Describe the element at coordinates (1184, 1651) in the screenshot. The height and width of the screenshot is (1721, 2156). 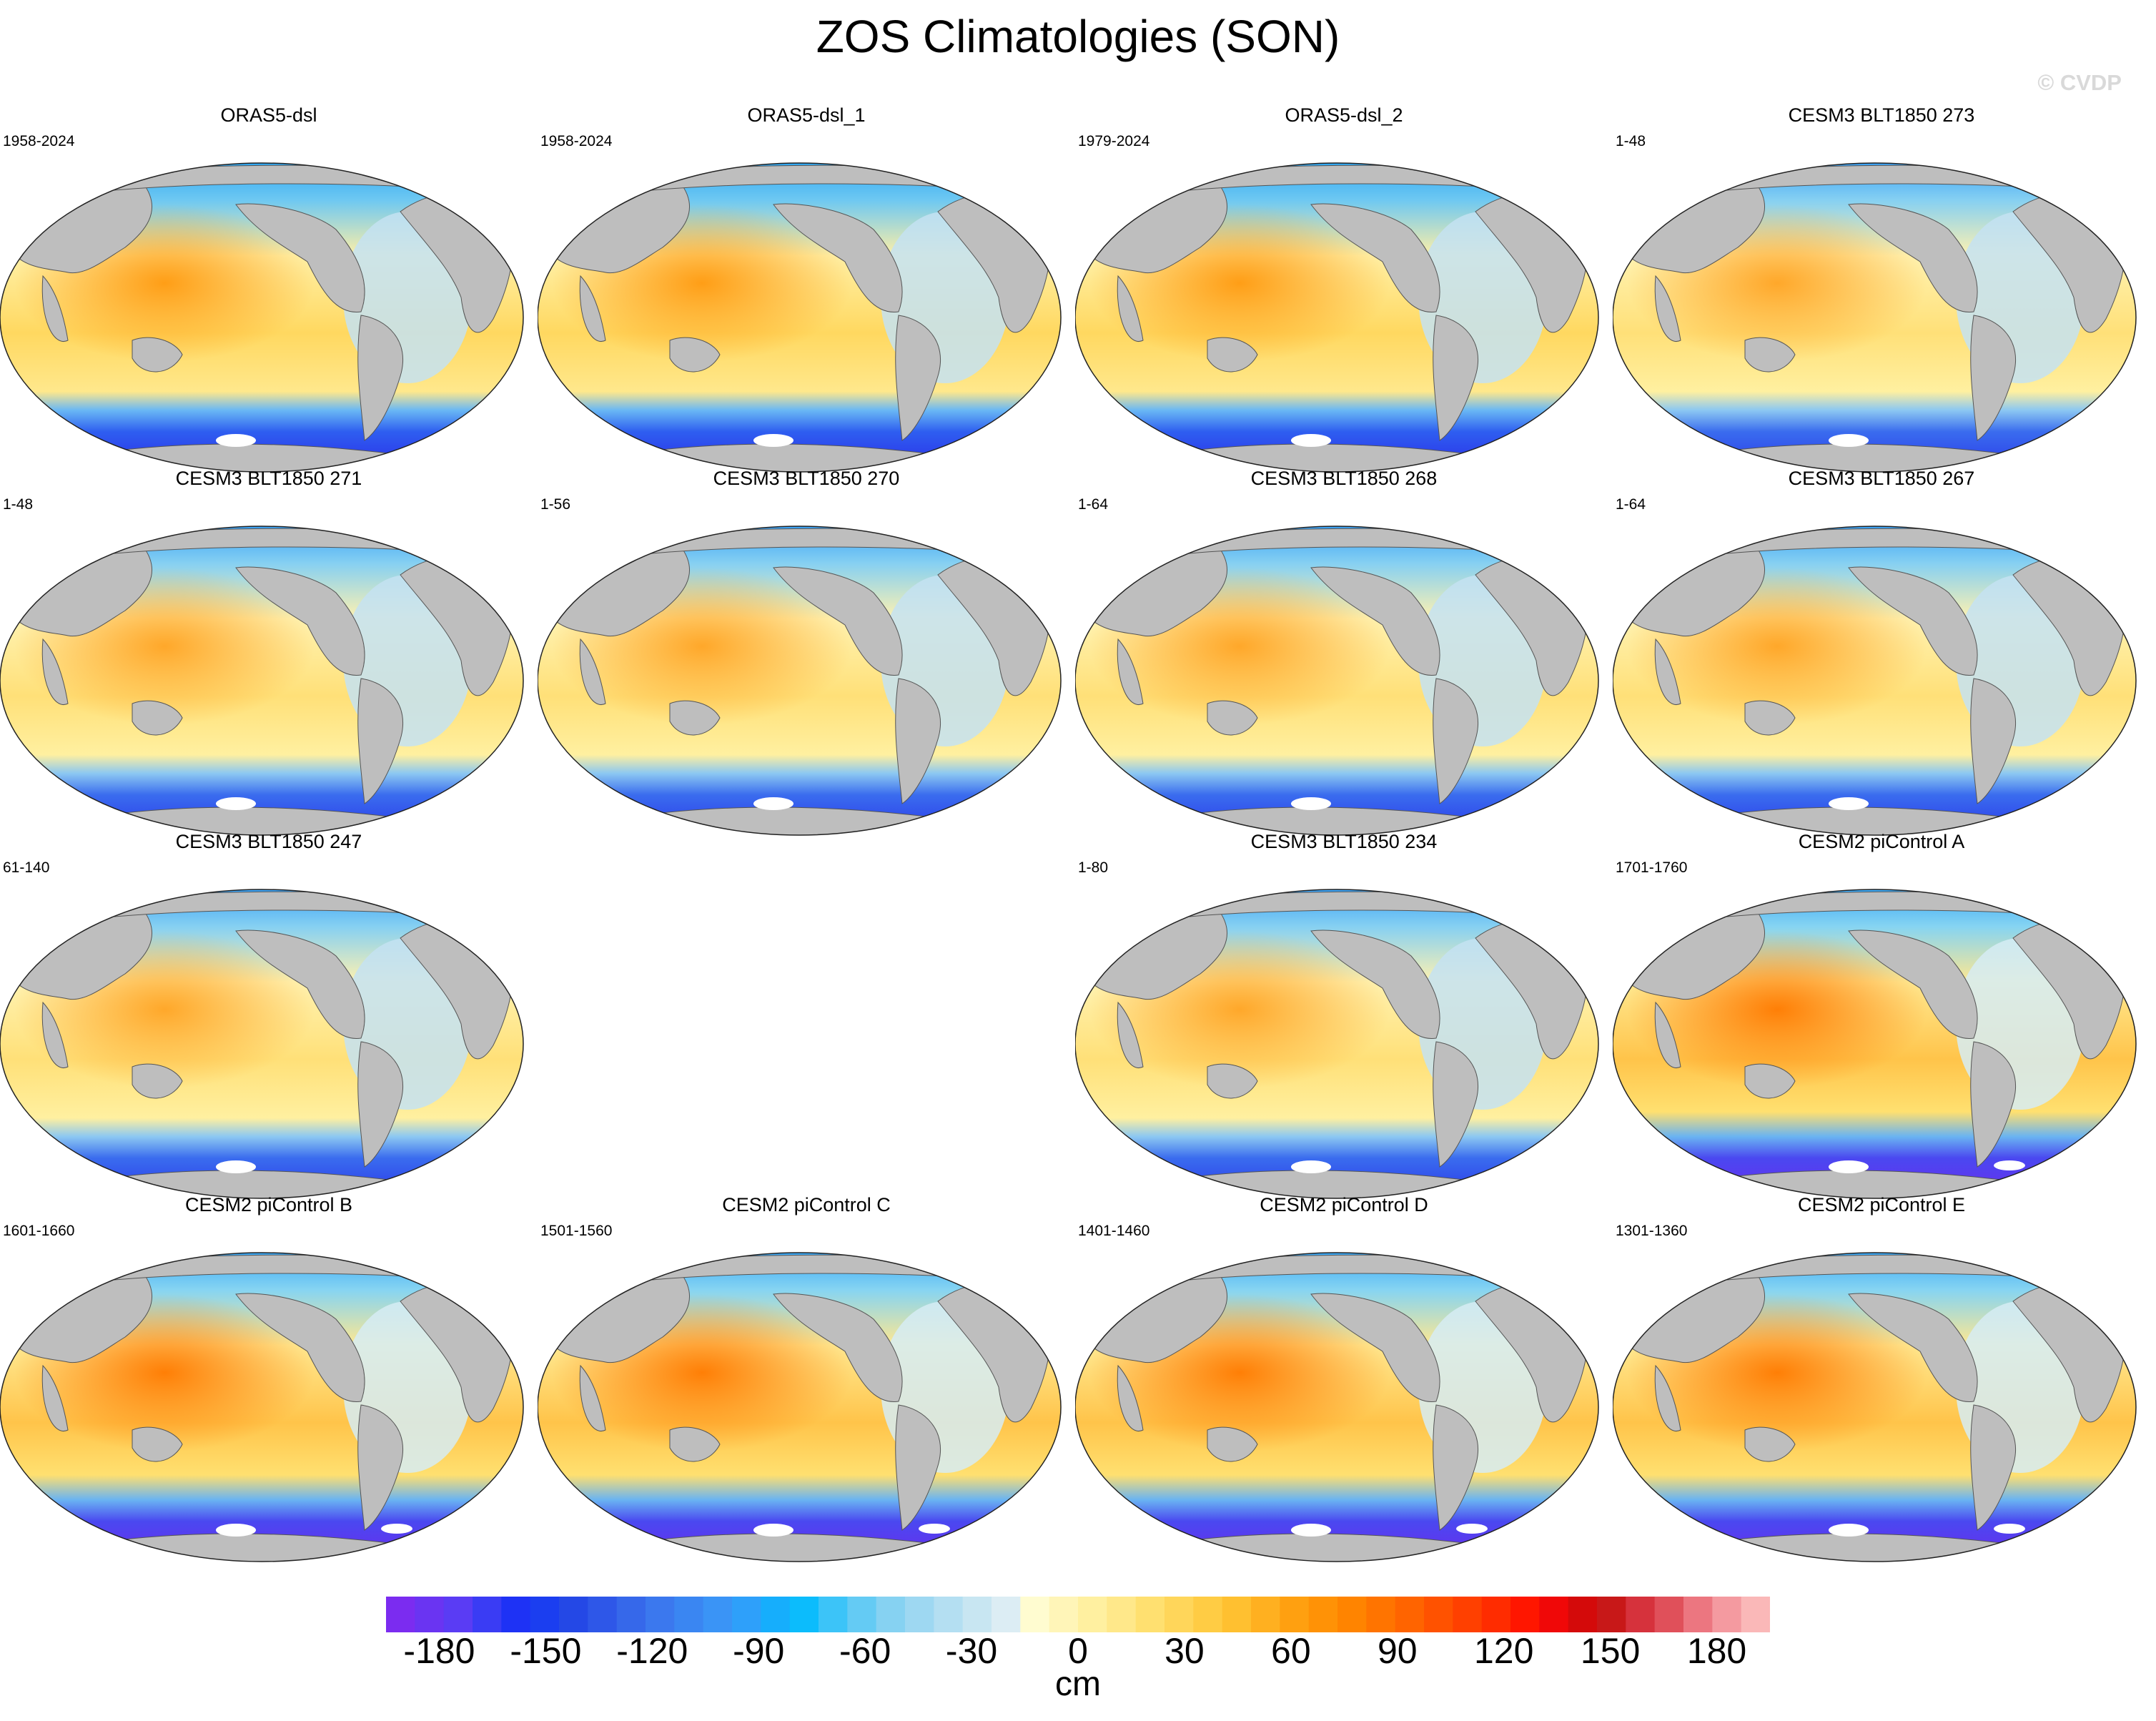
I see `colorbar-tick: 30` at that location.